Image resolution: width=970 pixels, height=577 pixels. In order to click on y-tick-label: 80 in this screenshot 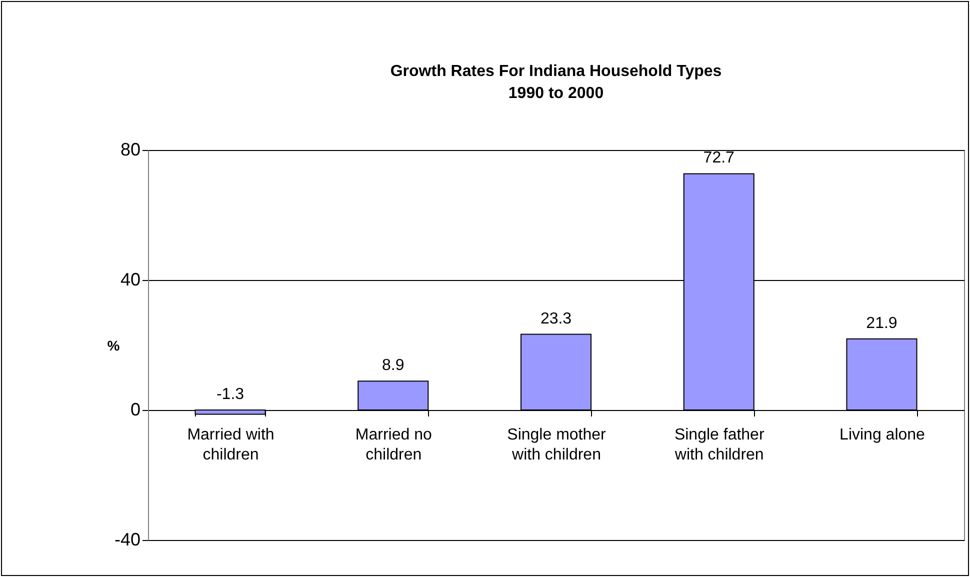, I will do `click(130, 150)`.